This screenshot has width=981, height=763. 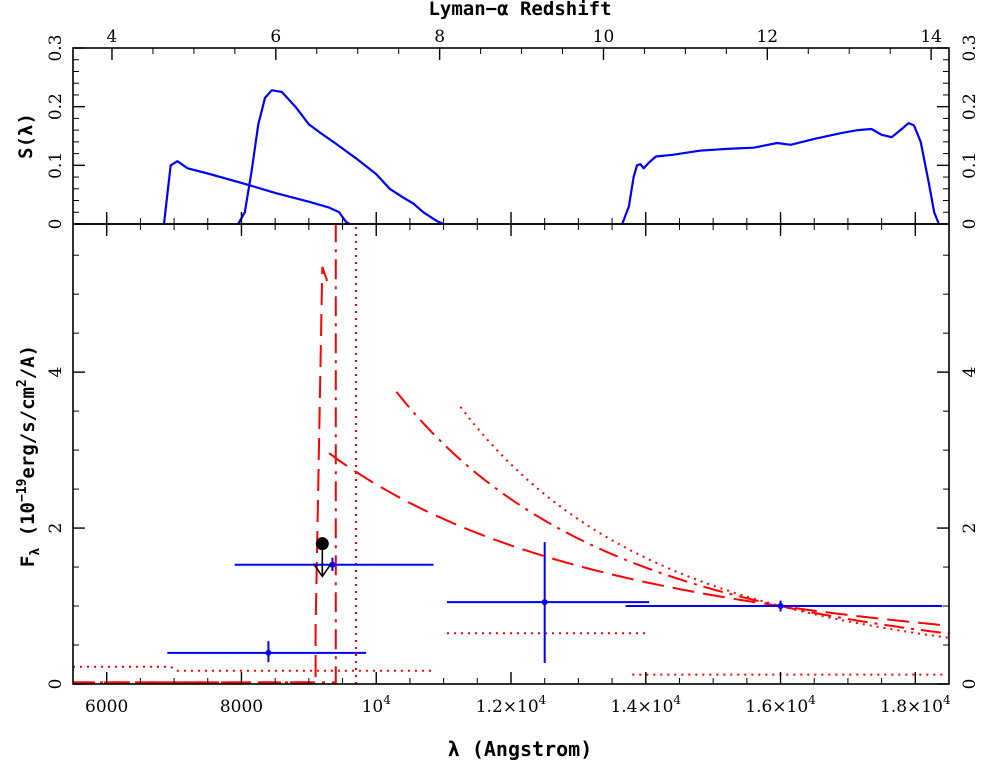 What do you see at coordinates (22, 490) in the screenshot?
I see `ylabel-part: −19` at bounding box center [22, 490].